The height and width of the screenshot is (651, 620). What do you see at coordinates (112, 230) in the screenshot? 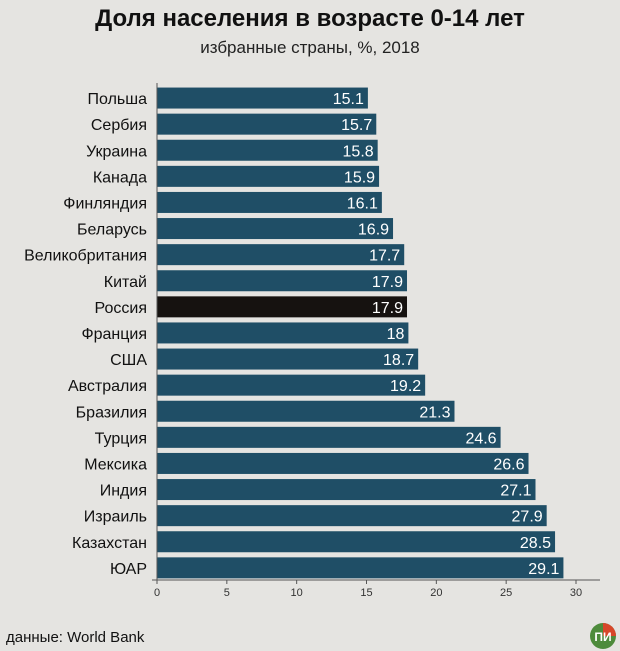
I see `category-label: Беларусь` at bounding box center [112, 230].